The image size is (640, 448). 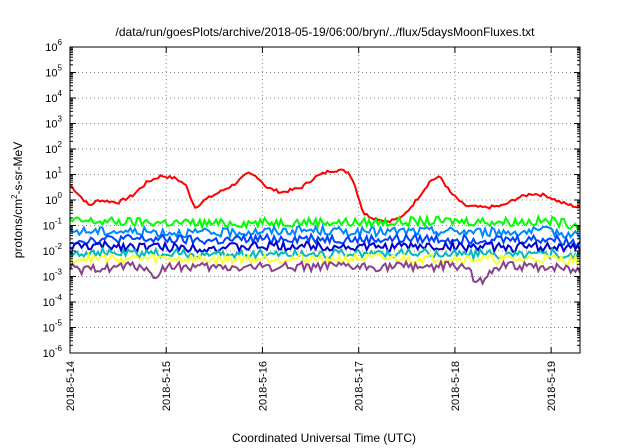 I want to click on y-tick-label: 10⁻⁵, so click(x=53, y=327).